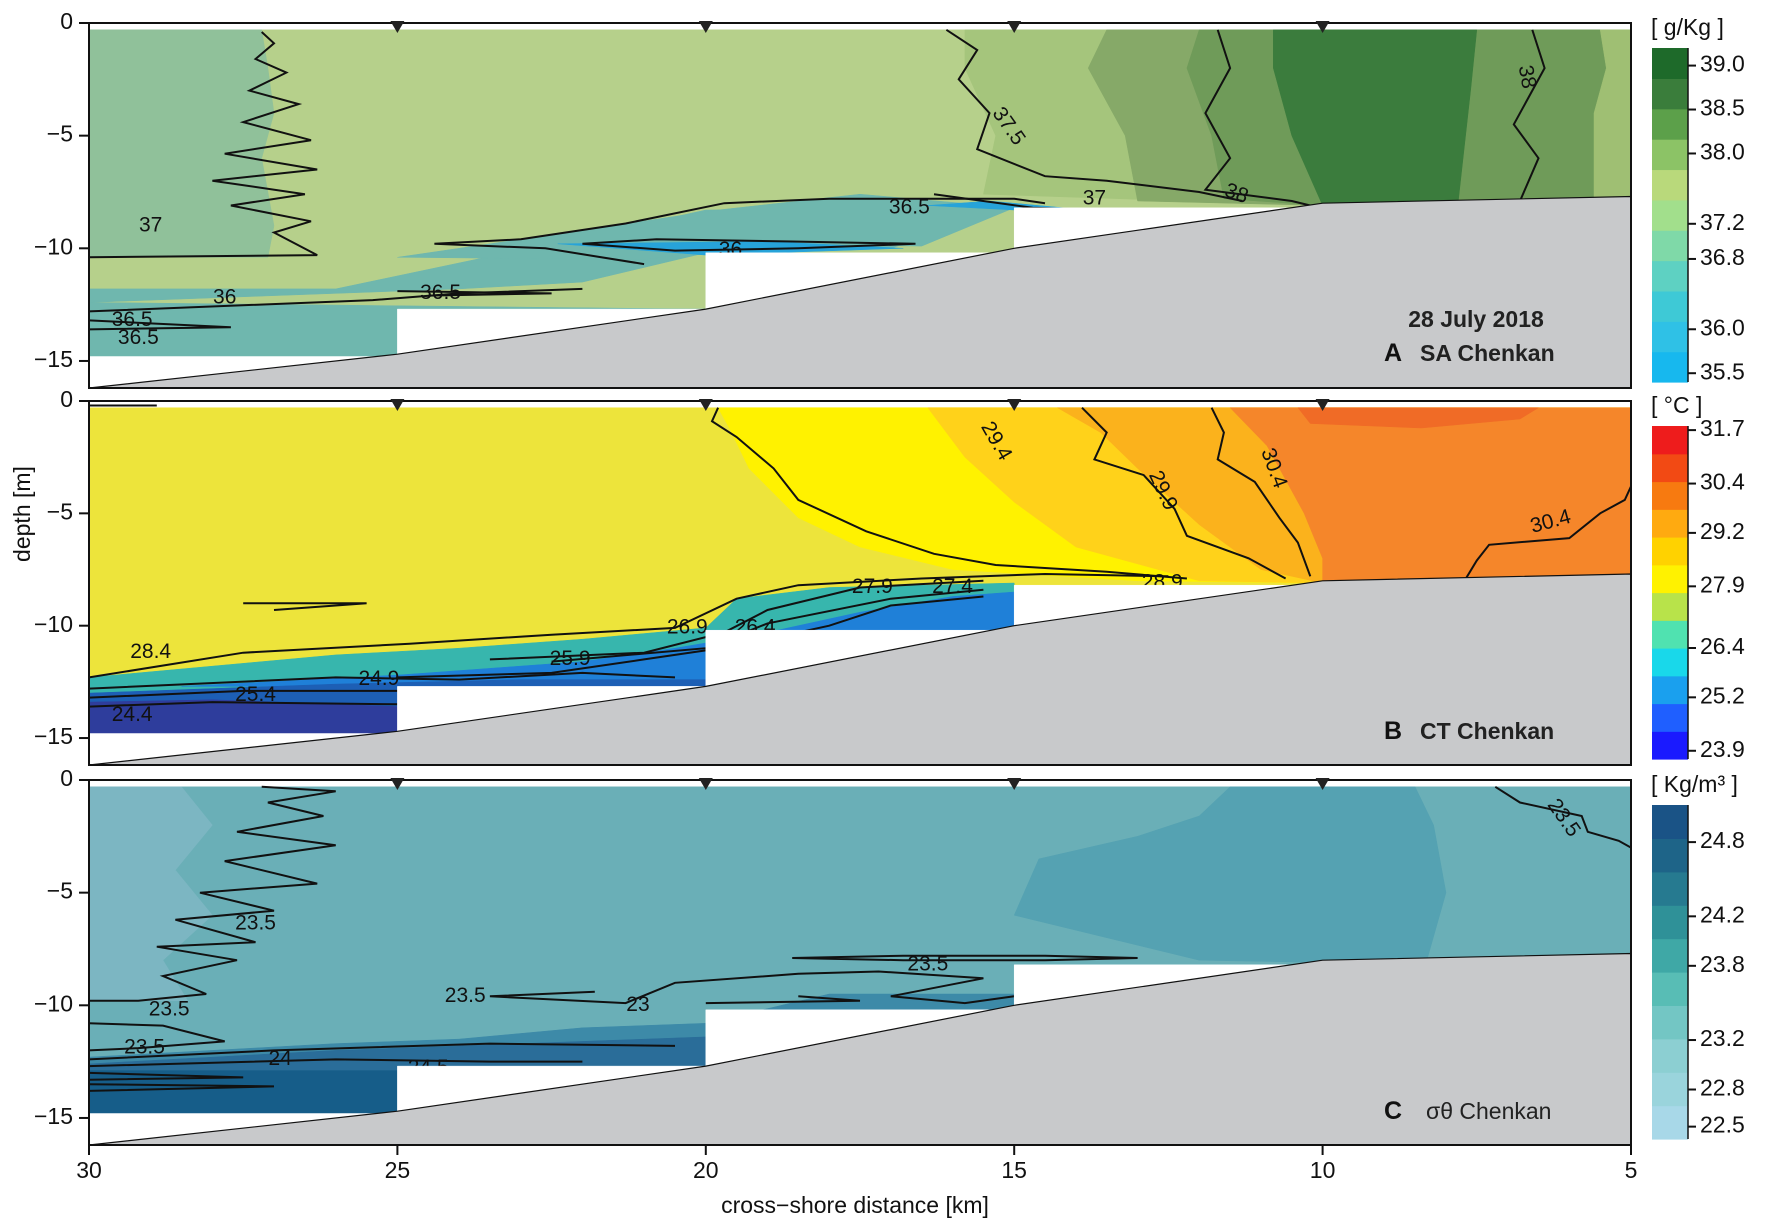 The image size is (1772, 1228). What do you see at coordinates (212, 893) in the screenshot?
I see `contour-23-5-west` at bounding box center [212, 893].